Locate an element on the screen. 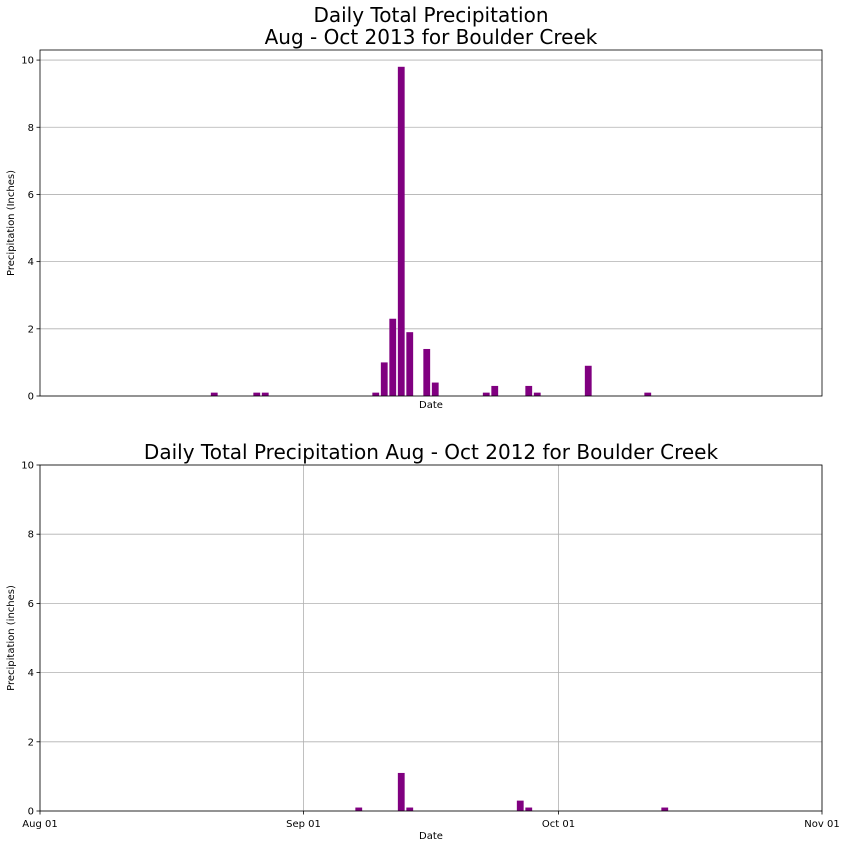 The image size is (846, 849). x-tick-label: Nov 01 is located at coordinates (821, 824).